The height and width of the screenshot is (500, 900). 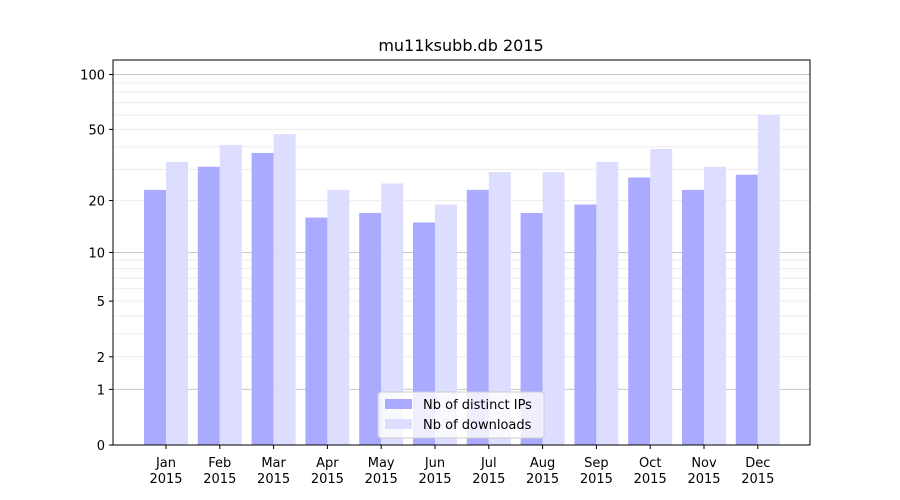 What do you see at coordinates (96, 254) in the screenshot?
I see `y-tick-label: 10` at bounding box center [96, 254].